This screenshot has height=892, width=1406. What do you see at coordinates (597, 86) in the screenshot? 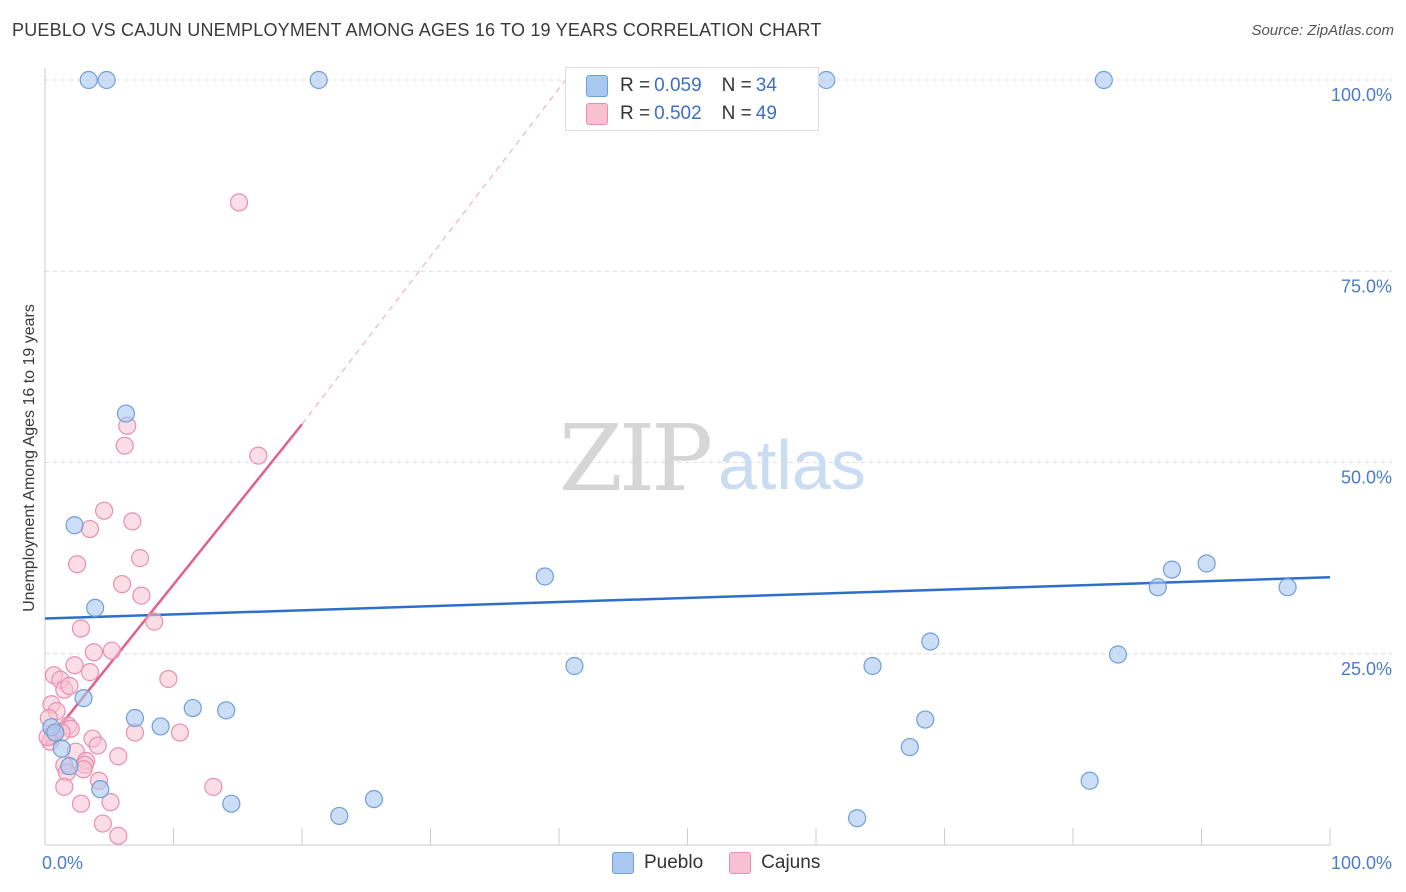
I see `pueblo-swatch` at bounding box center [597, 86].